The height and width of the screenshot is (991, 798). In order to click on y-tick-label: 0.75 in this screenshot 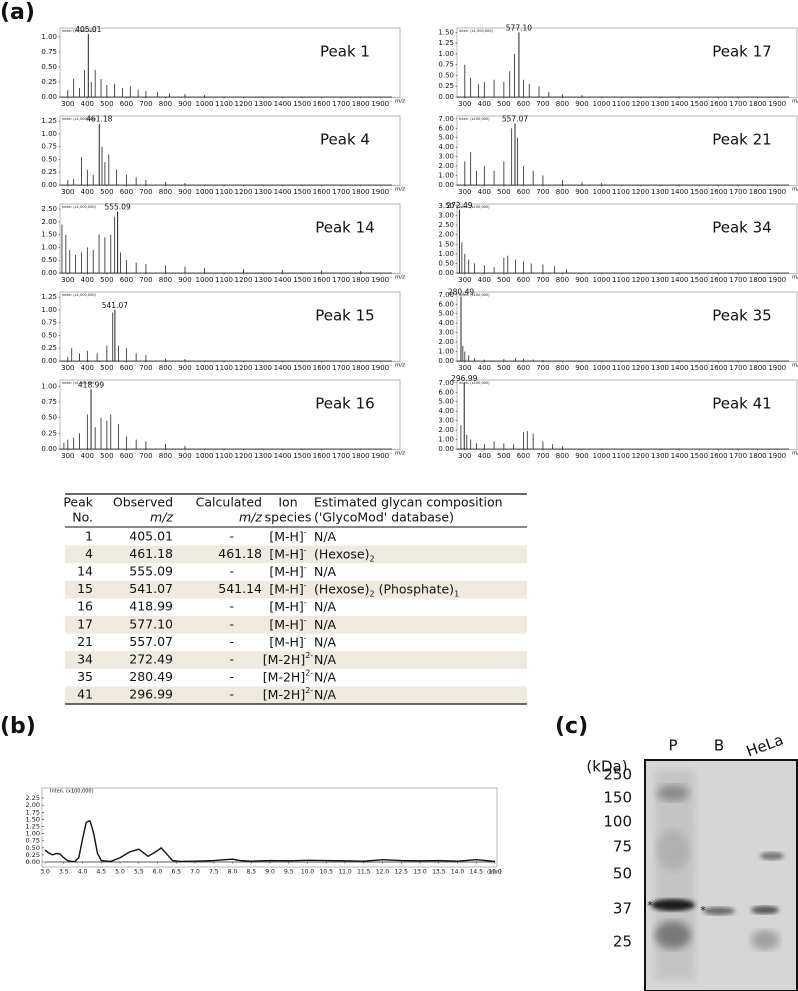, I will do `click(49, 402)`.